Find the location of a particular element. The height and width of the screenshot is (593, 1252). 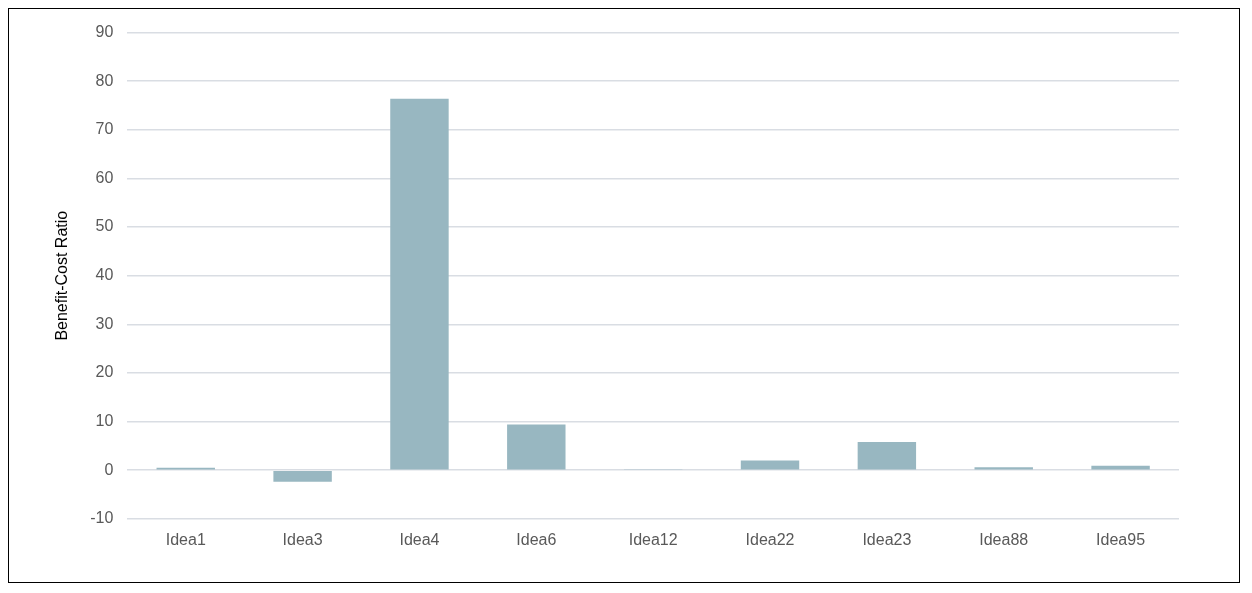

y-axis-title: Benefit-Cost Ratio is located at coordinates (62, 275).